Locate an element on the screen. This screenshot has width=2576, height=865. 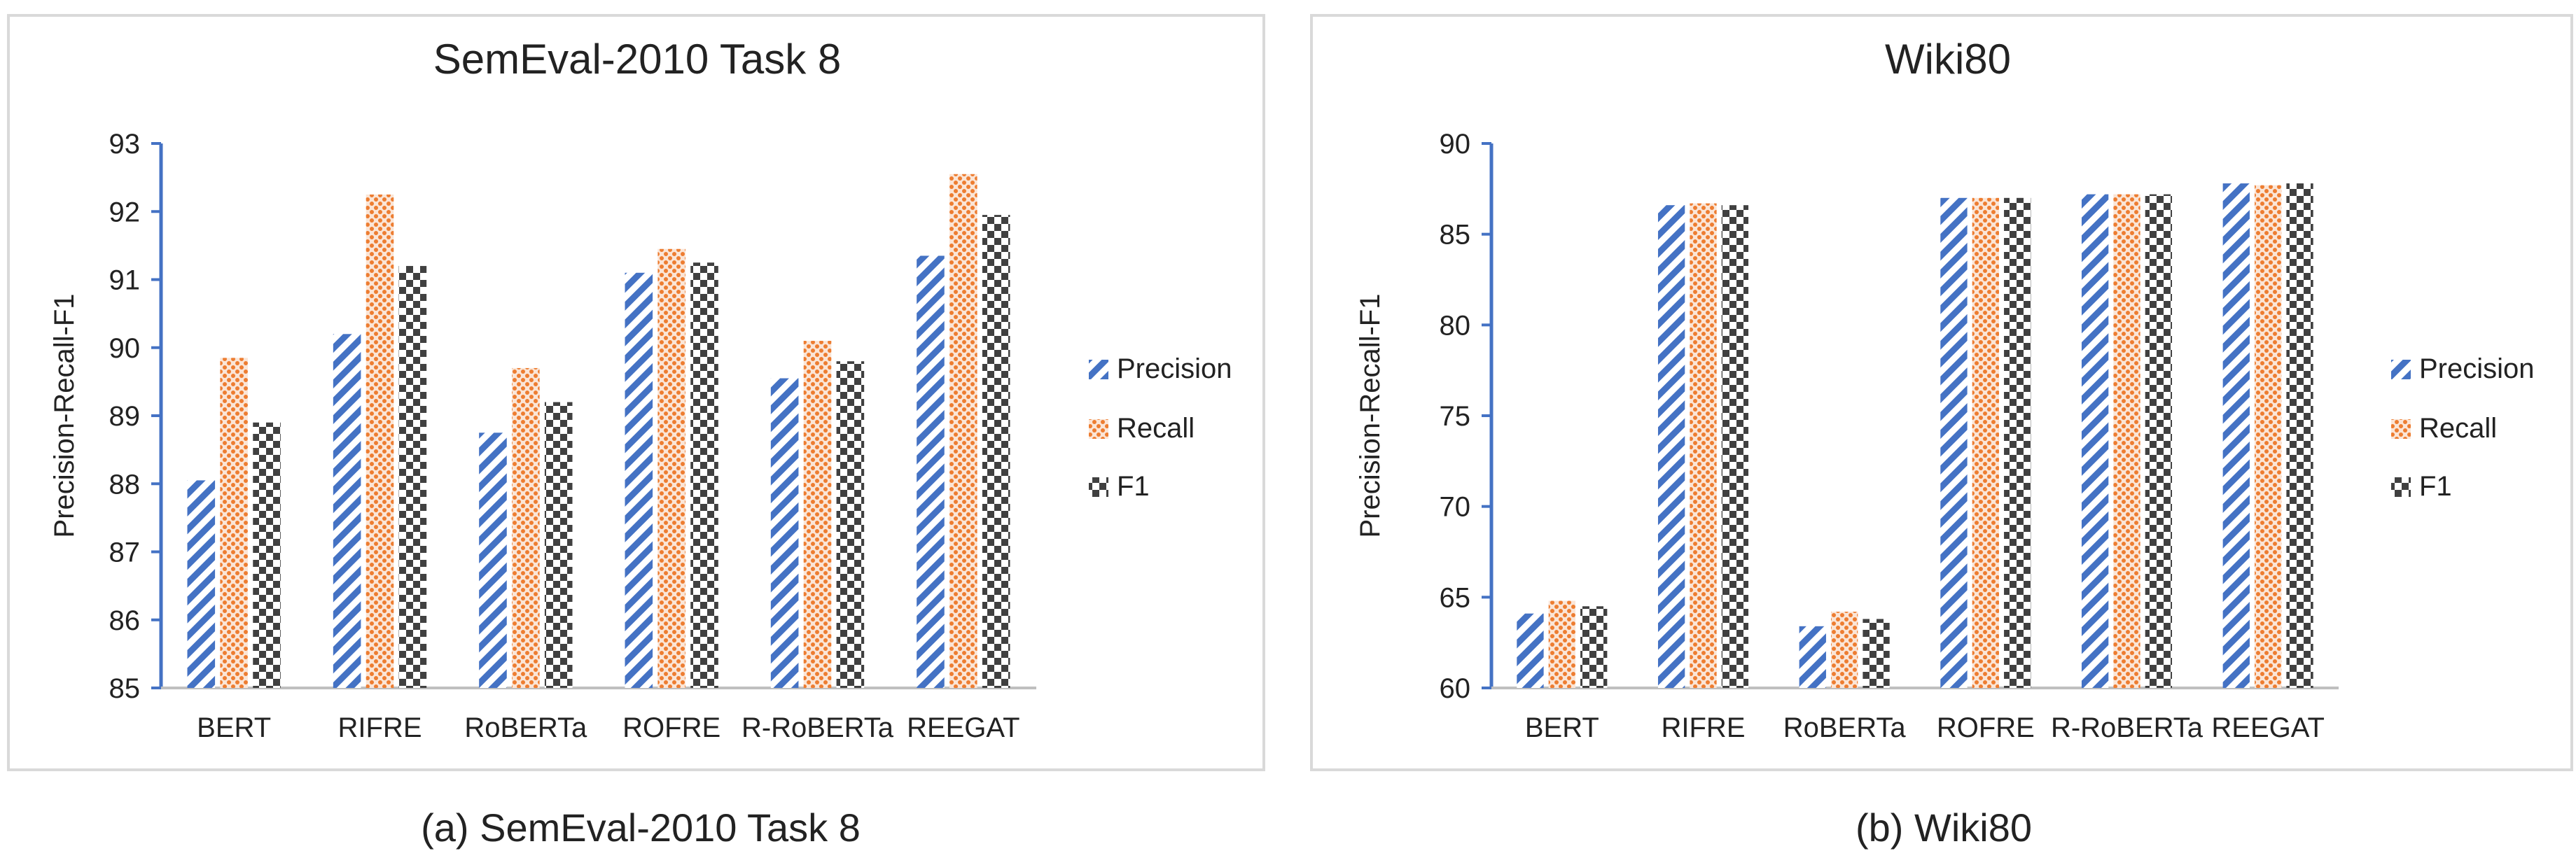
y-tick-label: 80 is located at coordinates (1455, 325).